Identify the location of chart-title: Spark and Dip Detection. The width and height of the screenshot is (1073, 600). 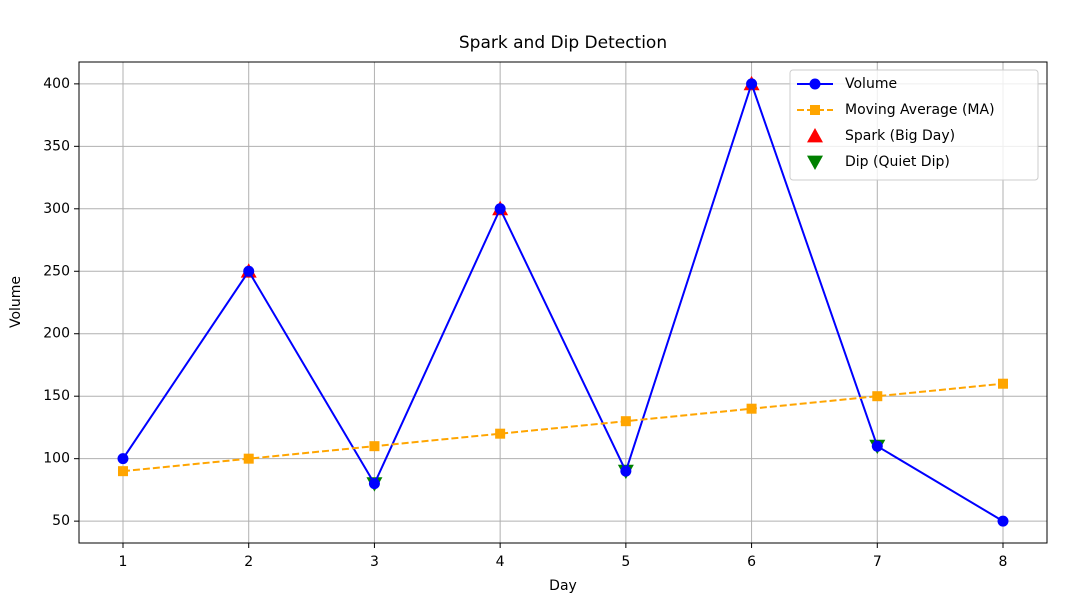
(563, 43).